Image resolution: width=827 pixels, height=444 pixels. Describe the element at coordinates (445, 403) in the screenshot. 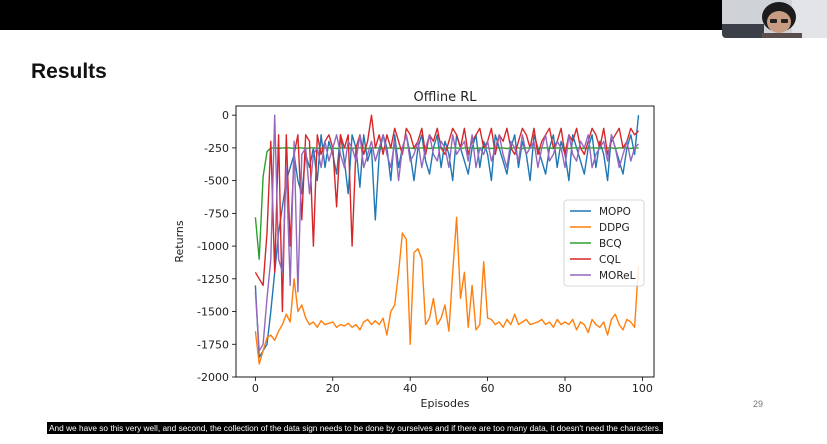

I see `x-axis-label: Episodes` at that location.